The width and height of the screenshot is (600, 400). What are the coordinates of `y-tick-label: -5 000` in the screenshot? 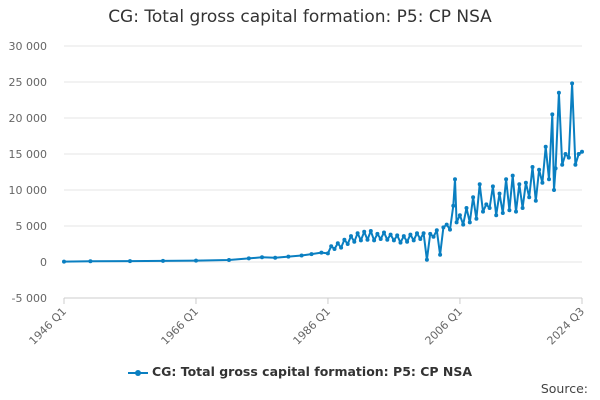 It's located at (29, 298).